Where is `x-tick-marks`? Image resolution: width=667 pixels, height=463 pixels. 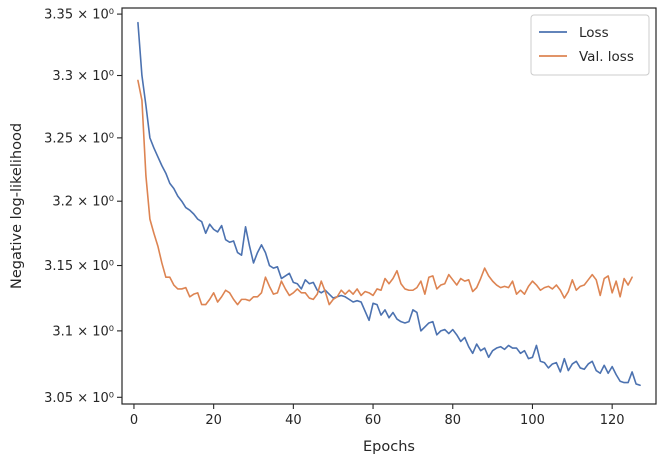 x-tick-marks is located at coordinates (373, 406).